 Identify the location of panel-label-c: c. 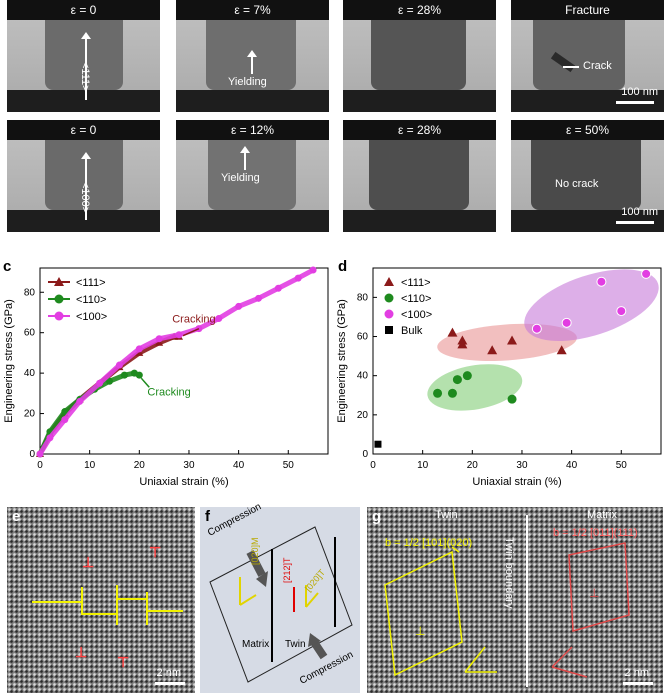
(7, 266).